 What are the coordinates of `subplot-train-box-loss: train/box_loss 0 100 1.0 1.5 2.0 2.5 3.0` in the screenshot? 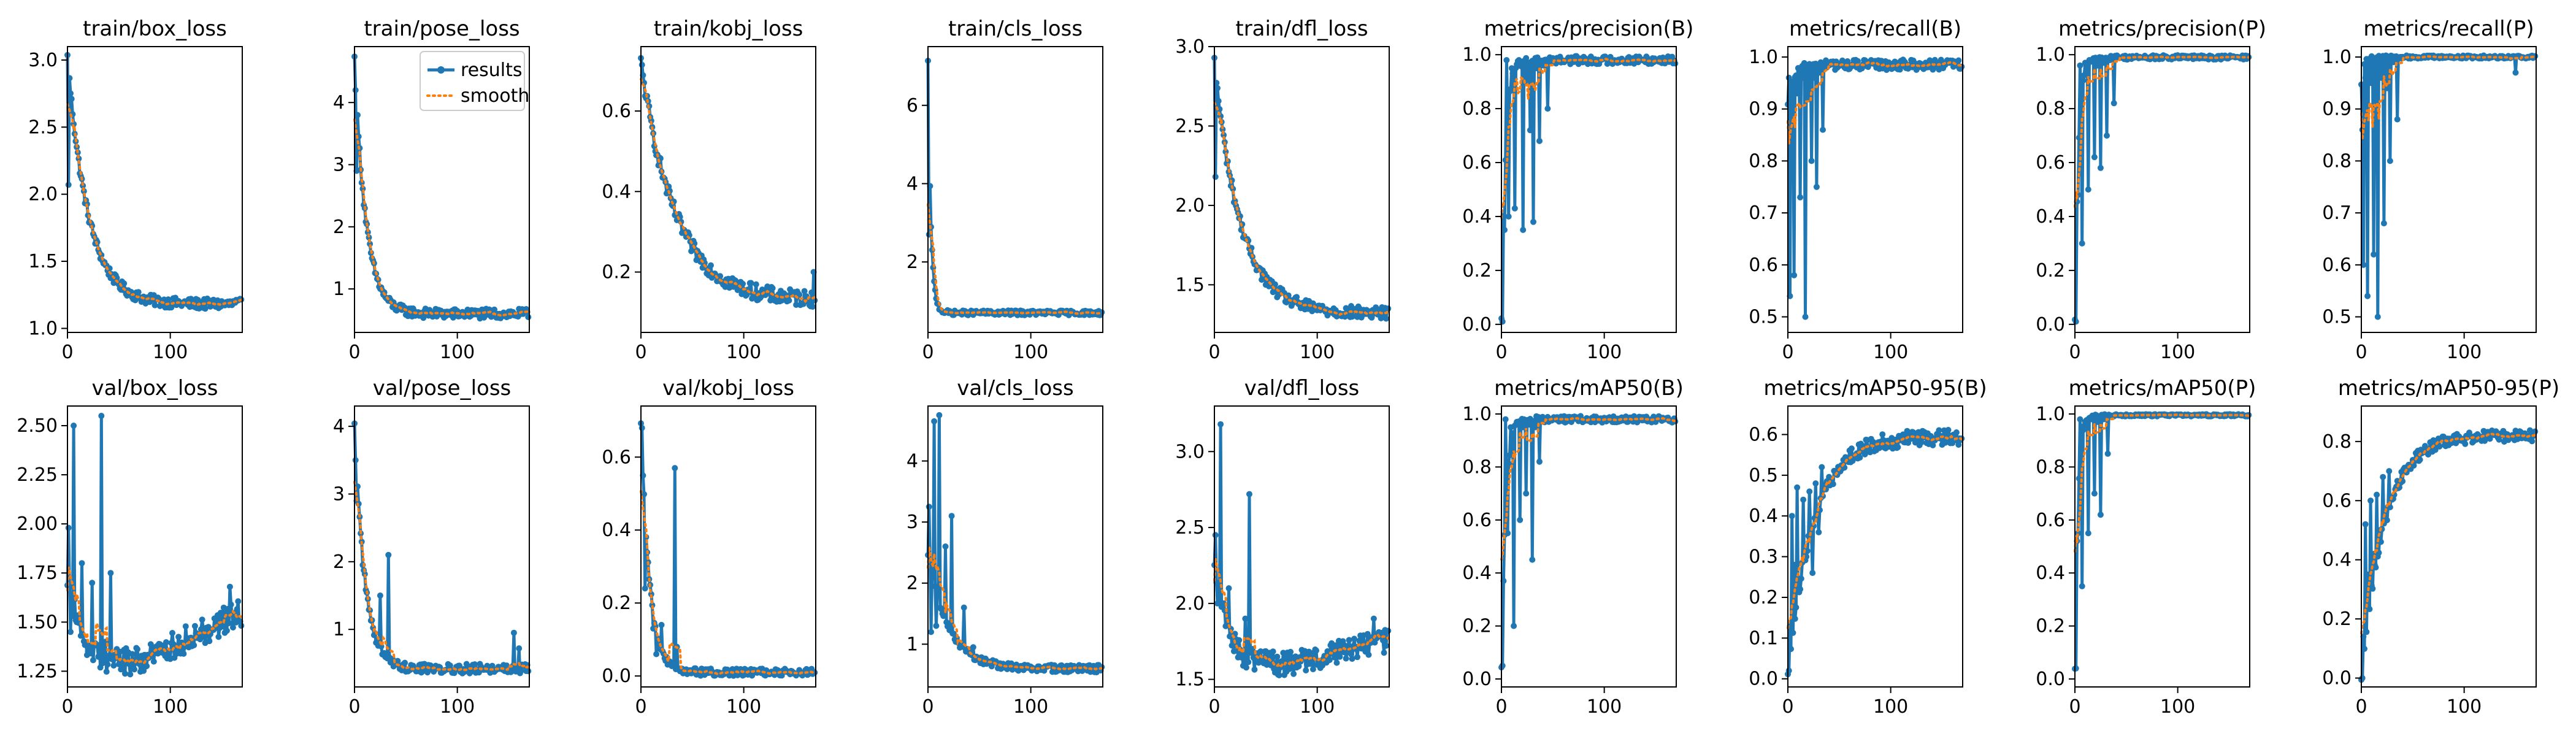 It's located at (136, 190).